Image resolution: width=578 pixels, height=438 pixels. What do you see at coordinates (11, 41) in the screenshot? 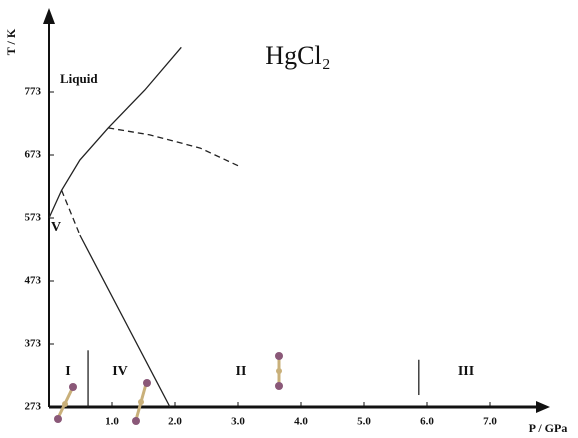
I see `y-axis-label: T / K` at bounding box center [11, 41].